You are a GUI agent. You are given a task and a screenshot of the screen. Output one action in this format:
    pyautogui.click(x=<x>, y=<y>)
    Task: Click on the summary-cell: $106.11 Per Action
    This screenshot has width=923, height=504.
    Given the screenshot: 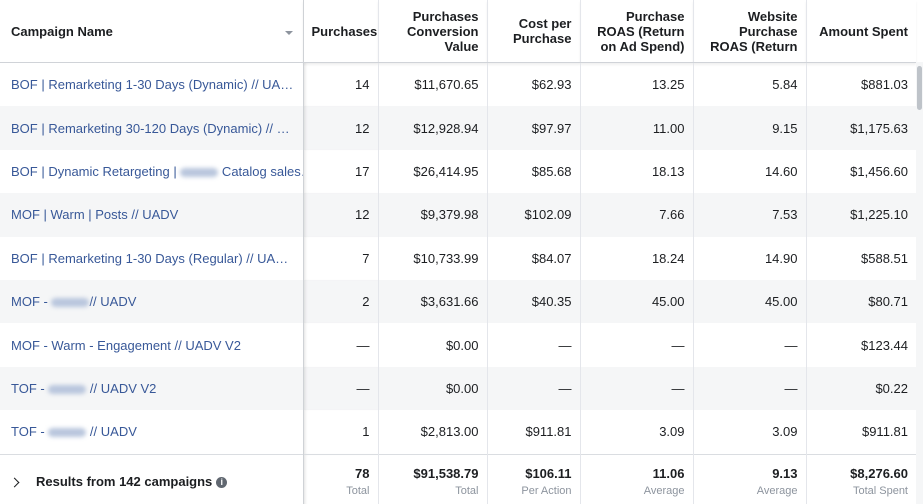 What is the action you would take?
    pyautogui.click(x=533, y=478)
    